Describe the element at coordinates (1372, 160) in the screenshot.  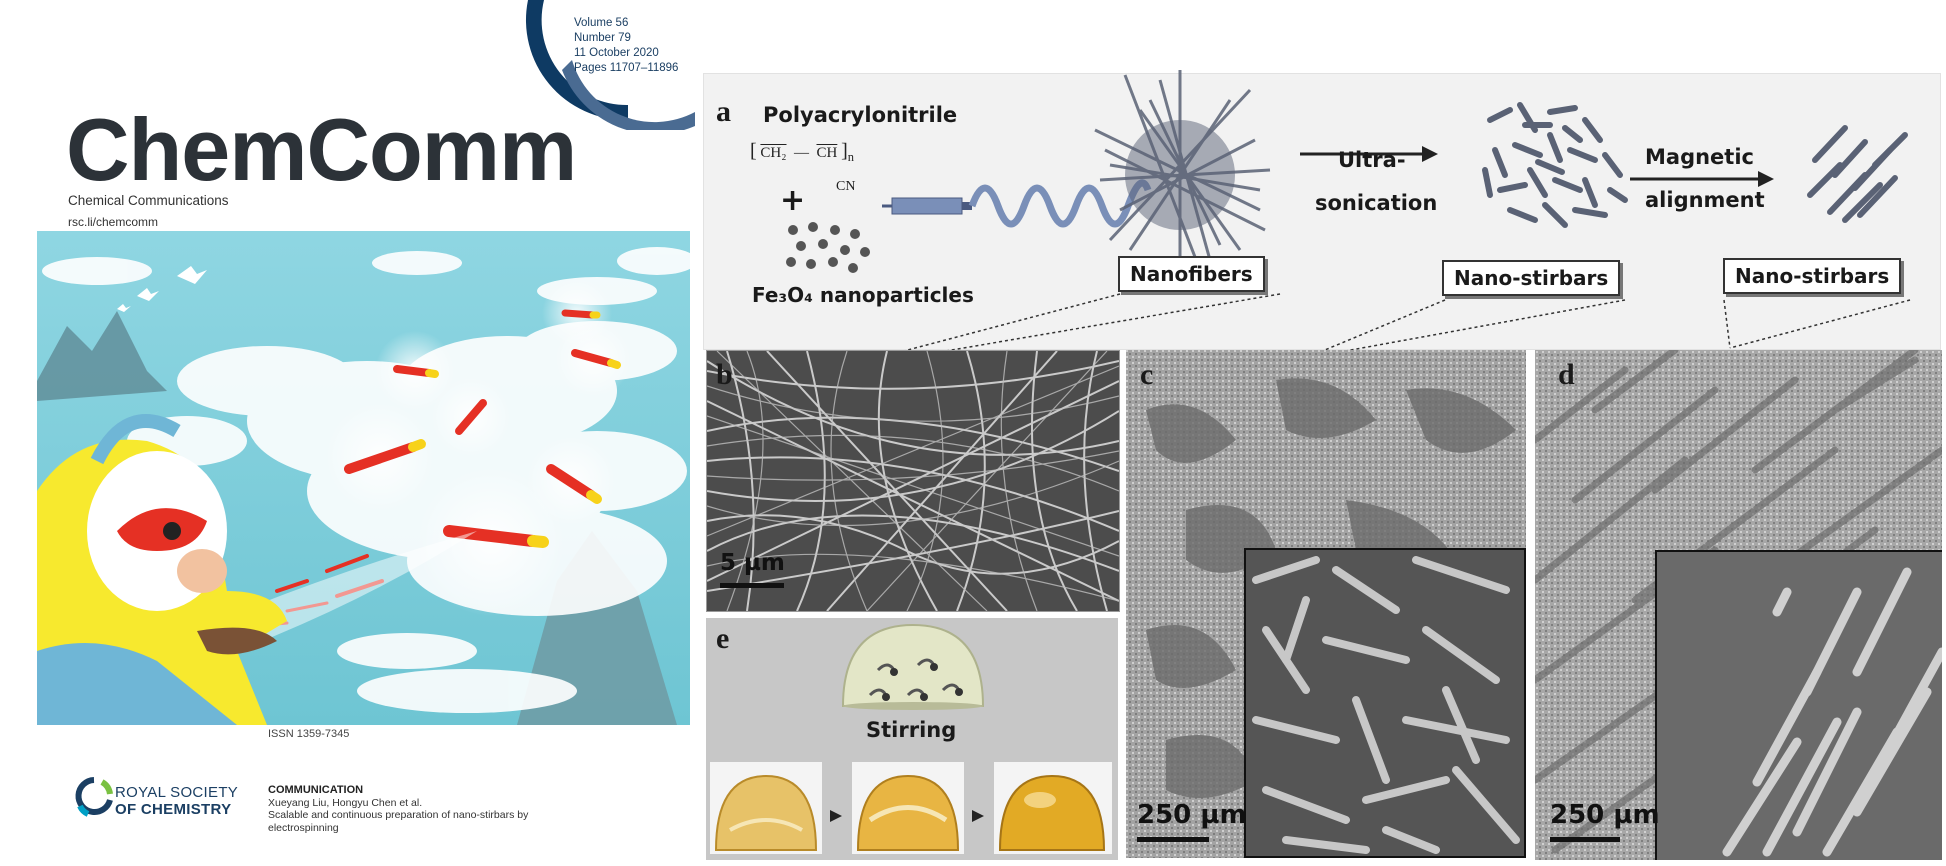
I see `step1-line1: Ultra-` at that location.